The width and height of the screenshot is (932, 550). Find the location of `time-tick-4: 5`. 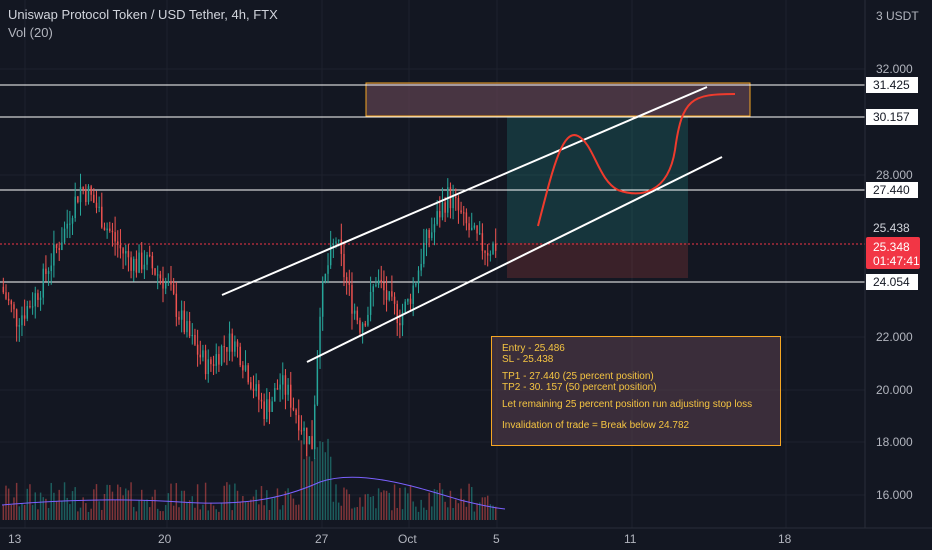

time-tick-4: 5 is located at coordinates (496, 539).